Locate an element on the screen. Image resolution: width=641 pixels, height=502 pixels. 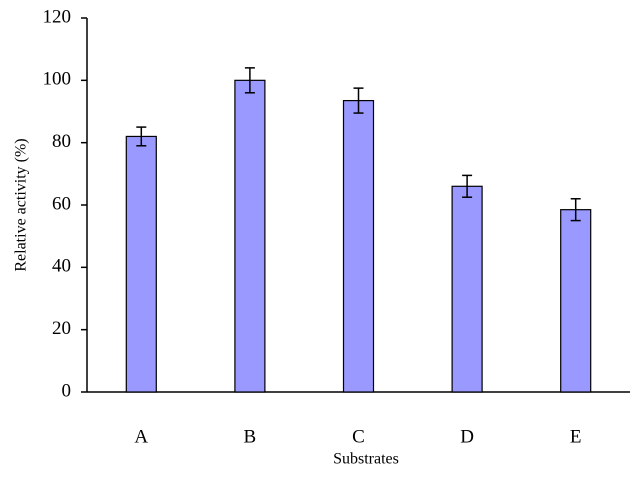
x-tick-label: C is located at coordinates (358, 436).